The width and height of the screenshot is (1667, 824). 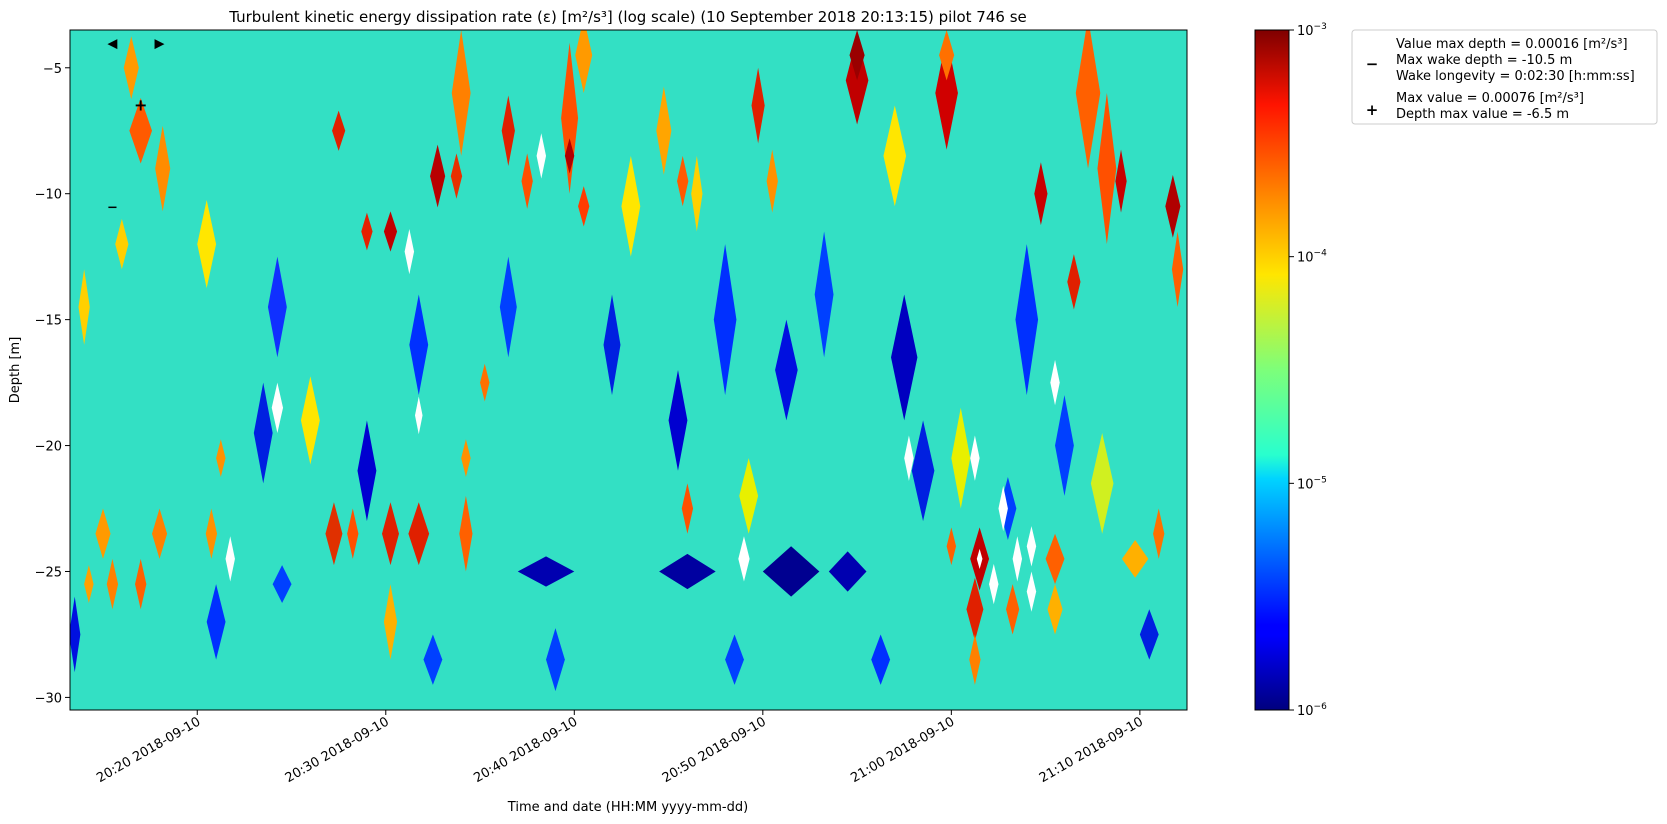 What do you see at coordinates (1091, 750) in the screenshot?
I see `x-tick-label-5: 21:10 2018-09-10` at bounding box center [1091, 750].